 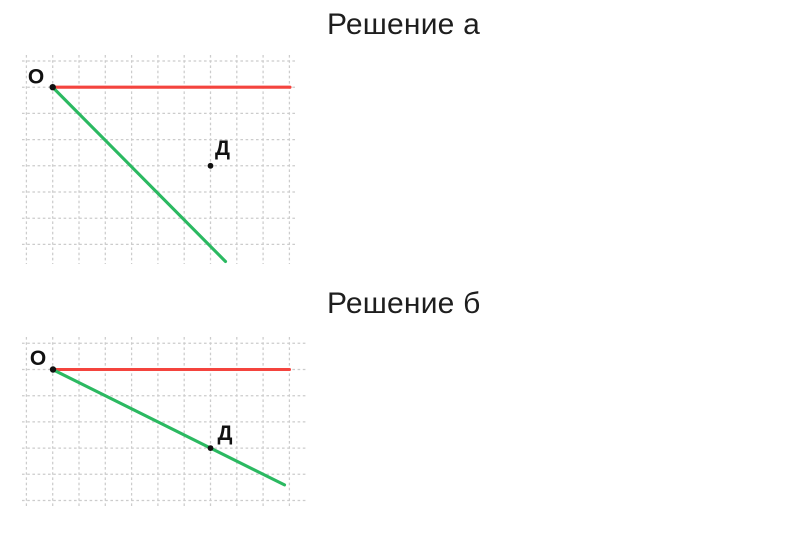 I want to click on figure-b: ОД, so click(x=164, y=422).